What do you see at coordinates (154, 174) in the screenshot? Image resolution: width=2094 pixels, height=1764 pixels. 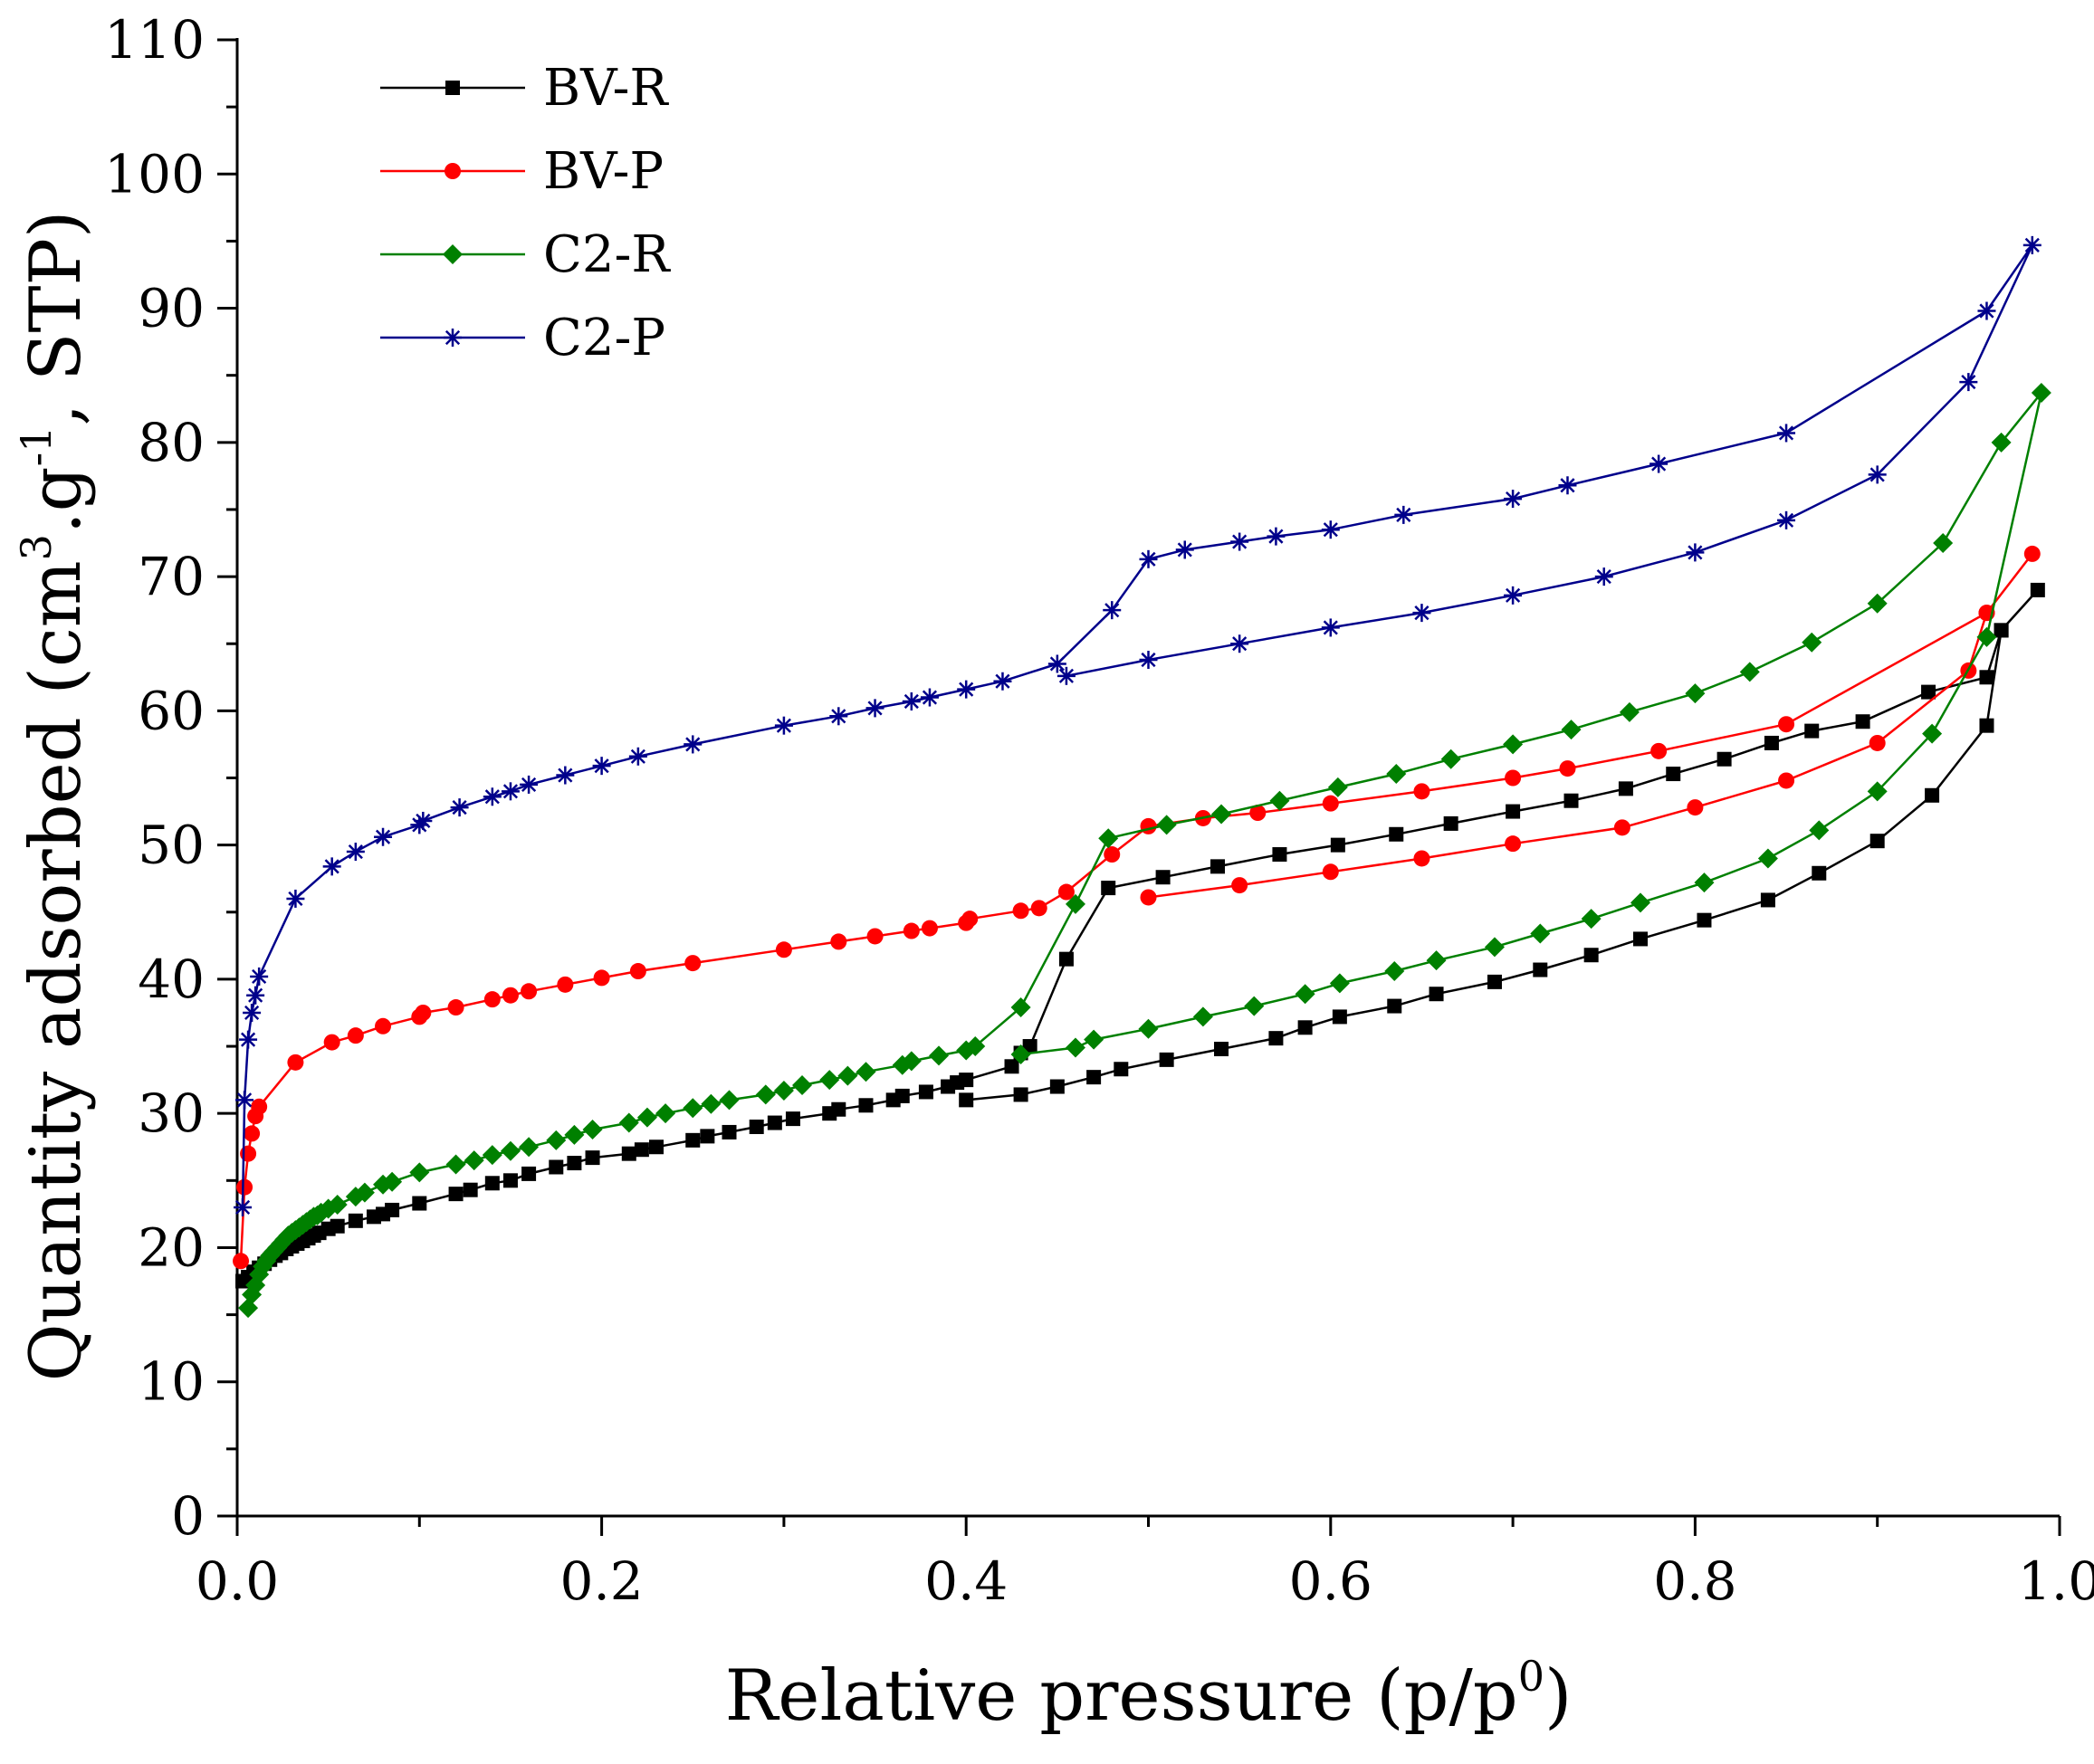 I see `y-tick-label: 100` at bounding box center [154, 174].